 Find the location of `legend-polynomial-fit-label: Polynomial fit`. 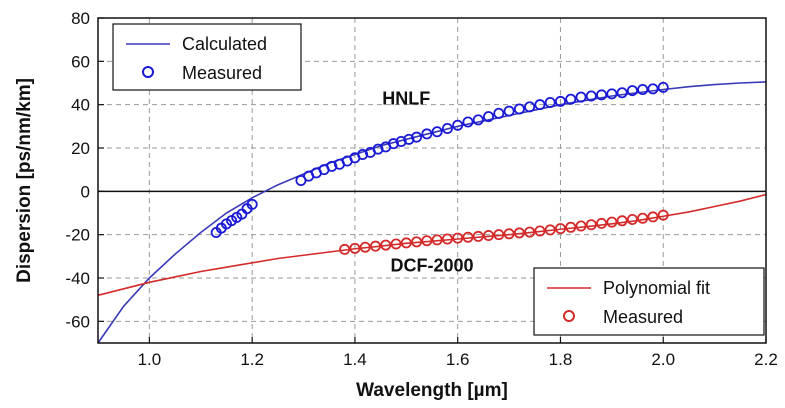

legend-polynomial-fit-label: Polynomial fit is located at coordinates (656, 288).